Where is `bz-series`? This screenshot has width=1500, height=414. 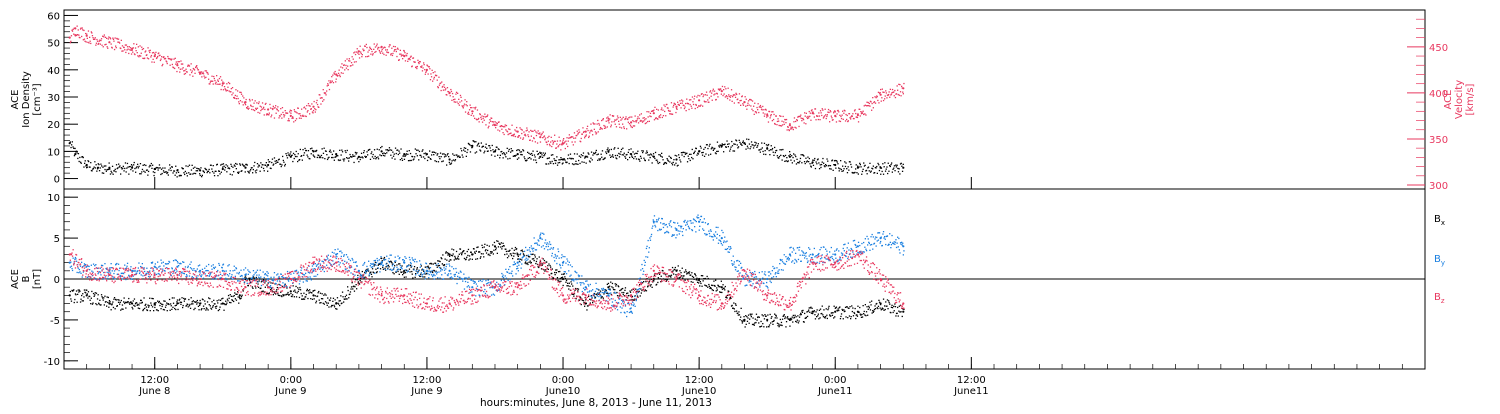 bz-series is located at coordinates (487, 281).